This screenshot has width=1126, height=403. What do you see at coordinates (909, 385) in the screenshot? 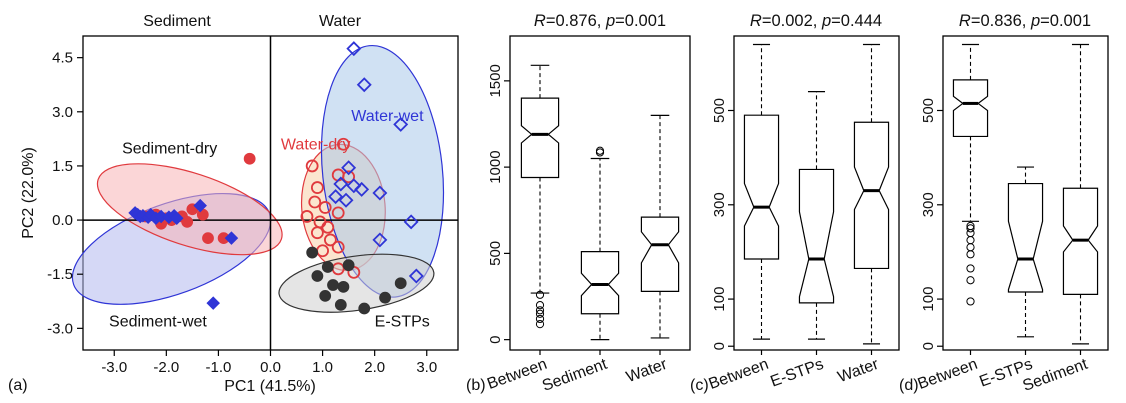
I see `panel-label-d: (d)` at bounding box center [909, 385].